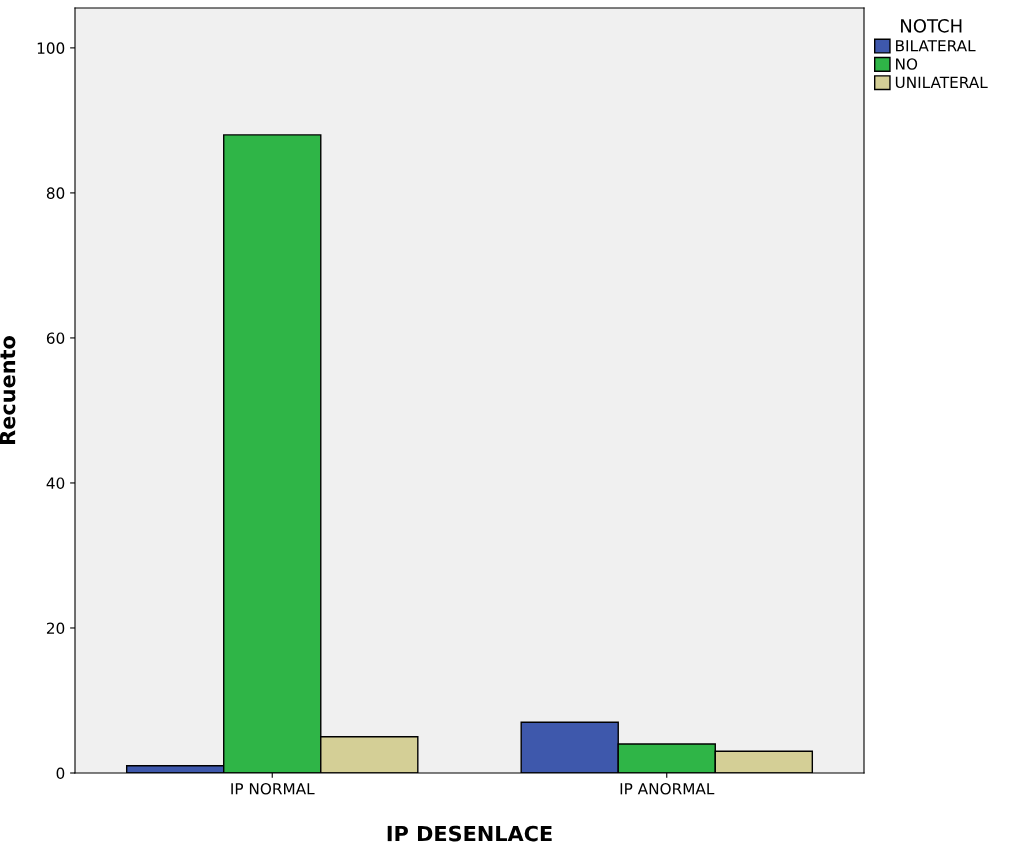 This screenshot has width=1013, height=861. What do you see at coordinates (941, 82) in the screenshot?
I see `legend-label: UNILATERAL` at bounding box center [941, 82].